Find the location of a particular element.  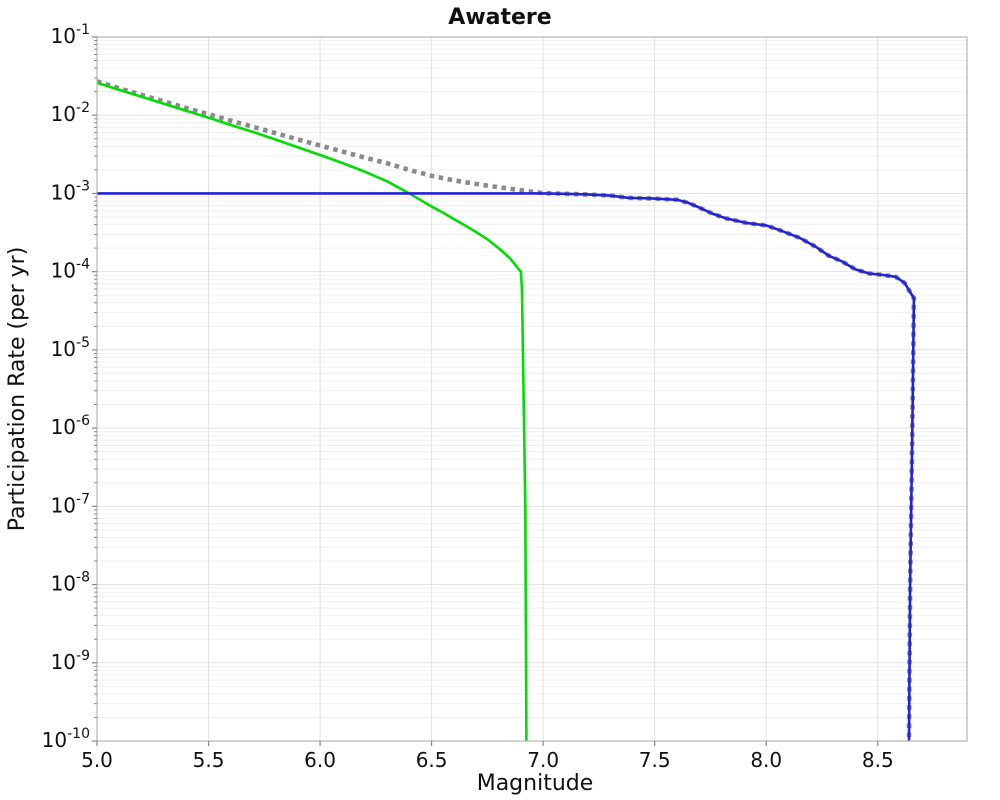

chart-title: Awatere is located at coordinates (499, 17).